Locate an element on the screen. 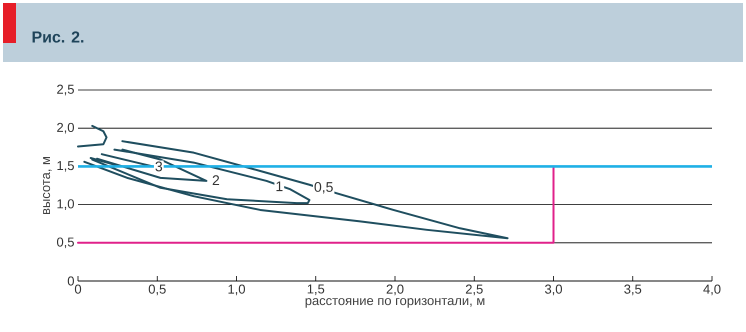 The width and height of the screenshot is (746, 332). annotation: 2 is located at coordinates (216, 180).